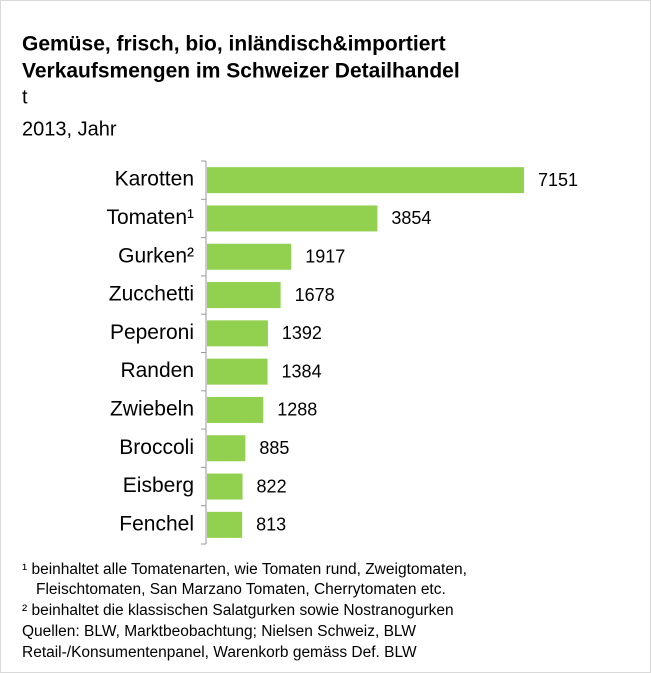  Describe the element at coordinates (302, 333) in the screenshot. I see `value-label: 1392` at that location.